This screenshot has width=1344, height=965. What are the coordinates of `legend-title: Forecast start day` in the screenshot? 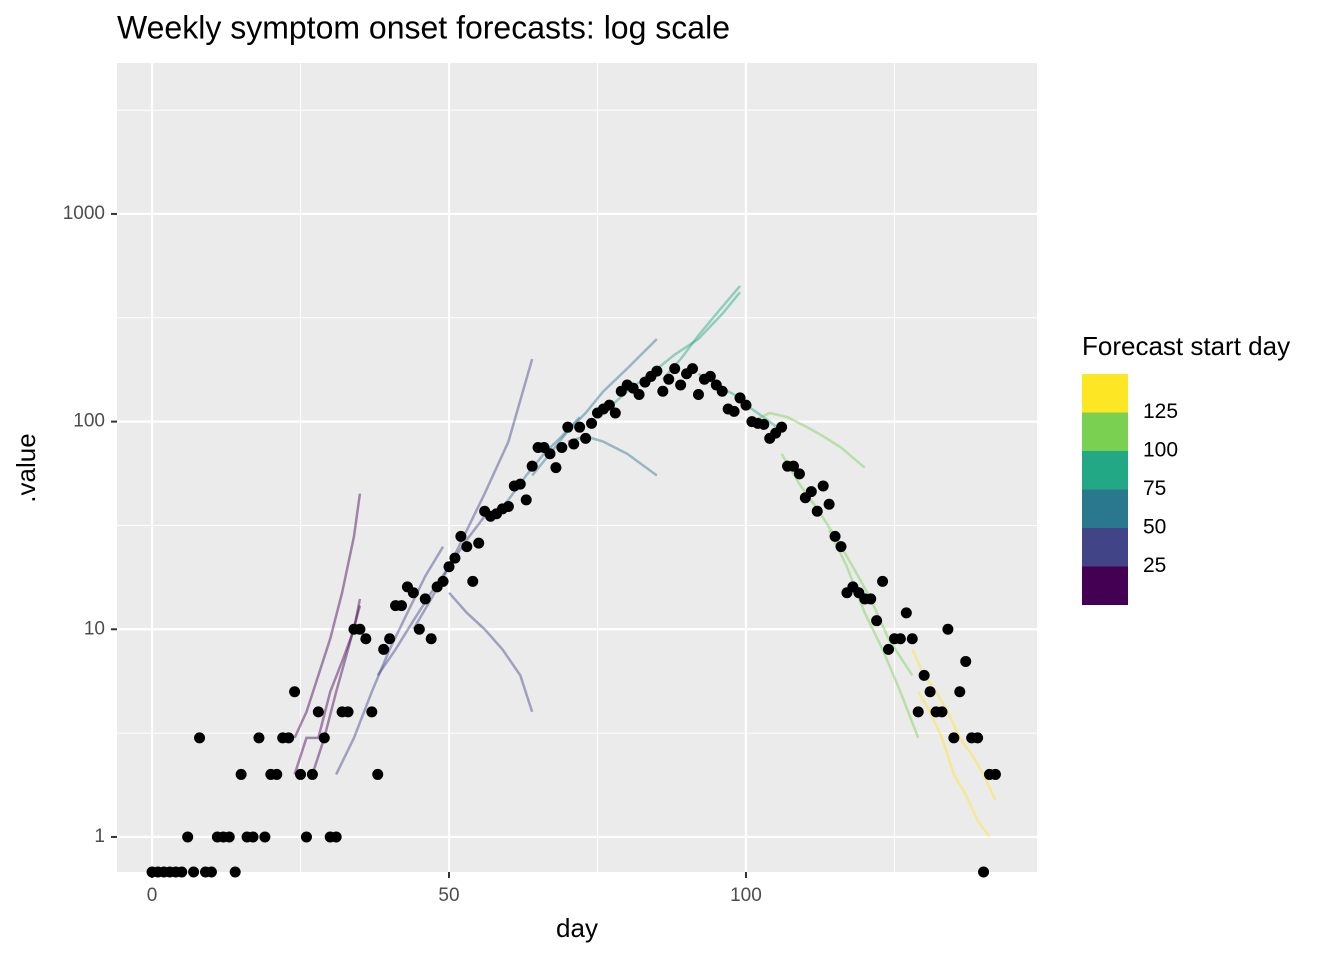 It's located at (1186, 346).